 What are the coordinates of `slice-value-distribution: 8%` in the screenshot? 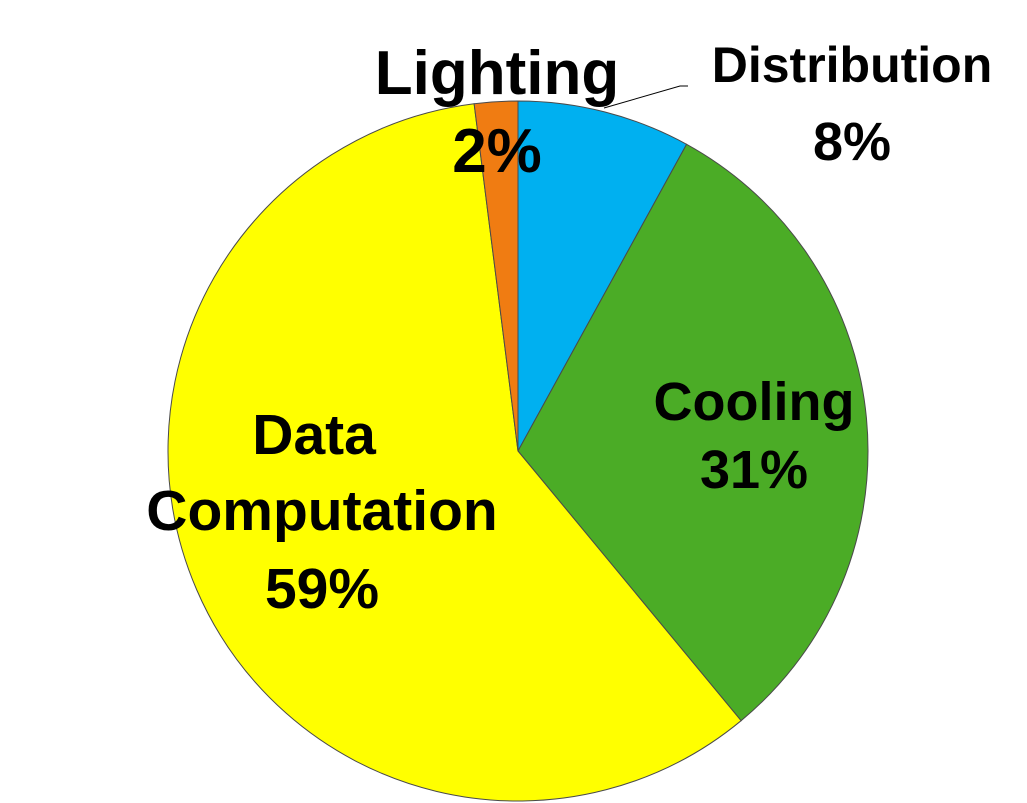 It's located at (852, 142).